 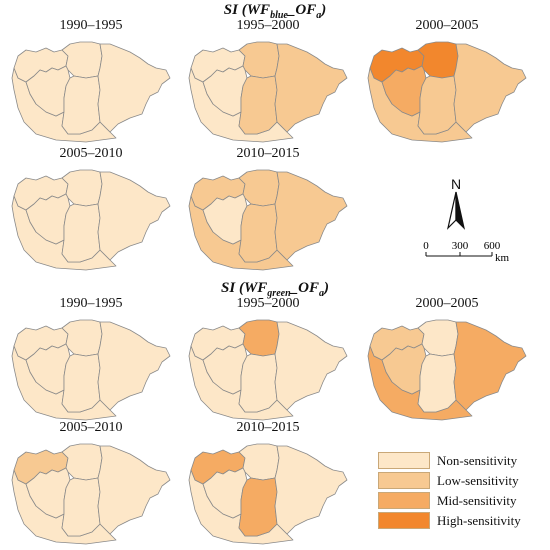 What do you see at coordinates (492, 246) in the screenshot?
I see `scale-tick-label: 600` at bounding box center [492, 246].